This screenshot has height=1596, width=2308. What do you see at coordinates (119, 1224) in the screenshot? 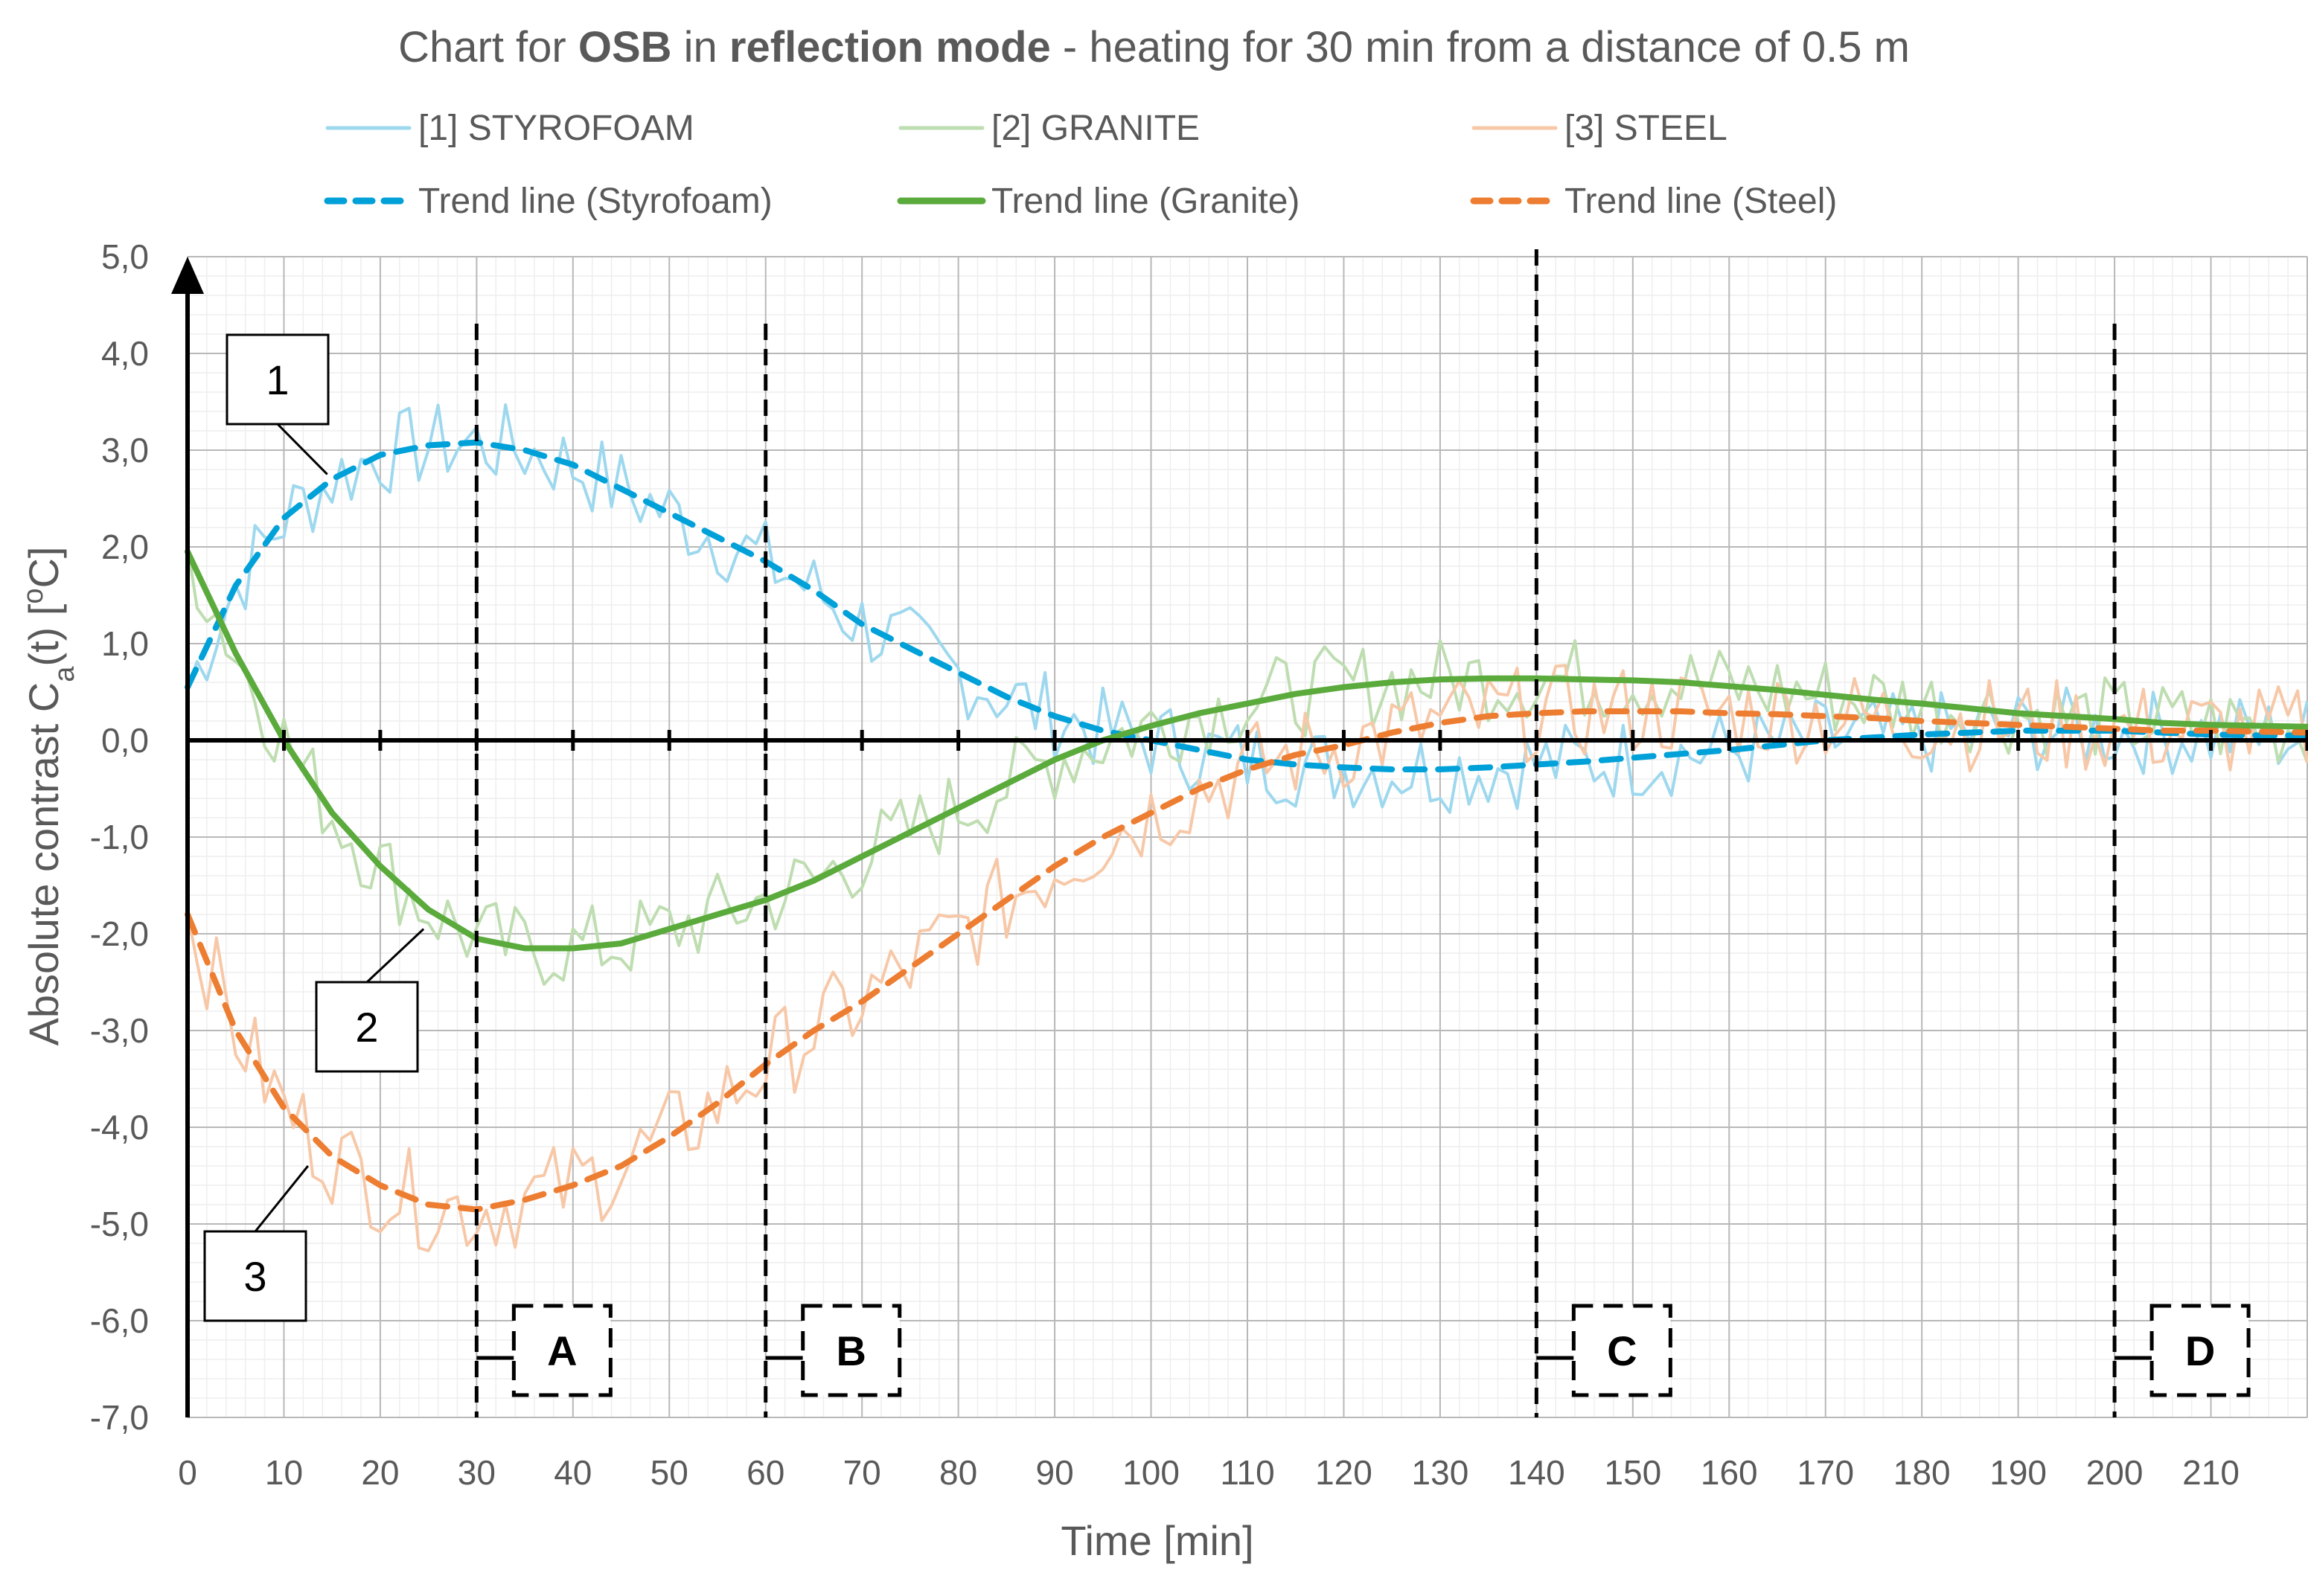
I see `y-tick-label: -5,0` at bounding box center [119, 1224].